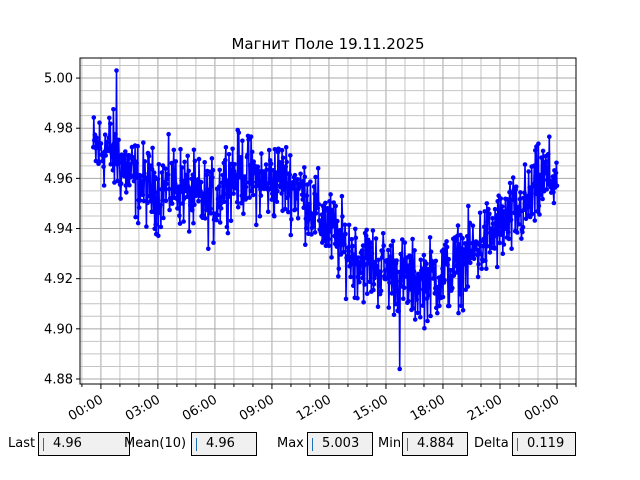 Image resolution: width=640 pixels, height=480 pixels. Describe the element at coordinates (224, 444) in the screenshot. I see `mean-value-box: 4.96` at that location.